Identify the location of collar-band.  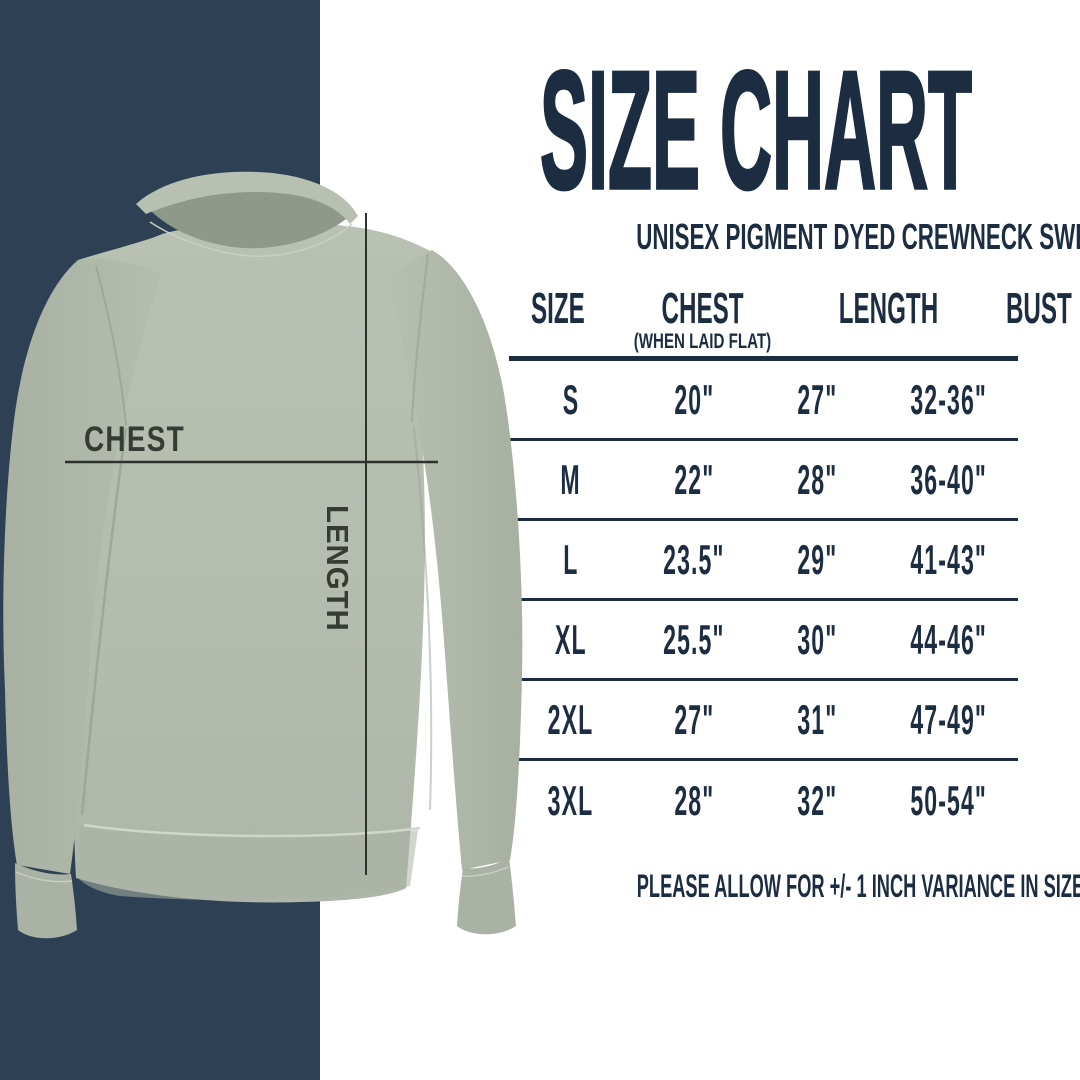
(247, 197).